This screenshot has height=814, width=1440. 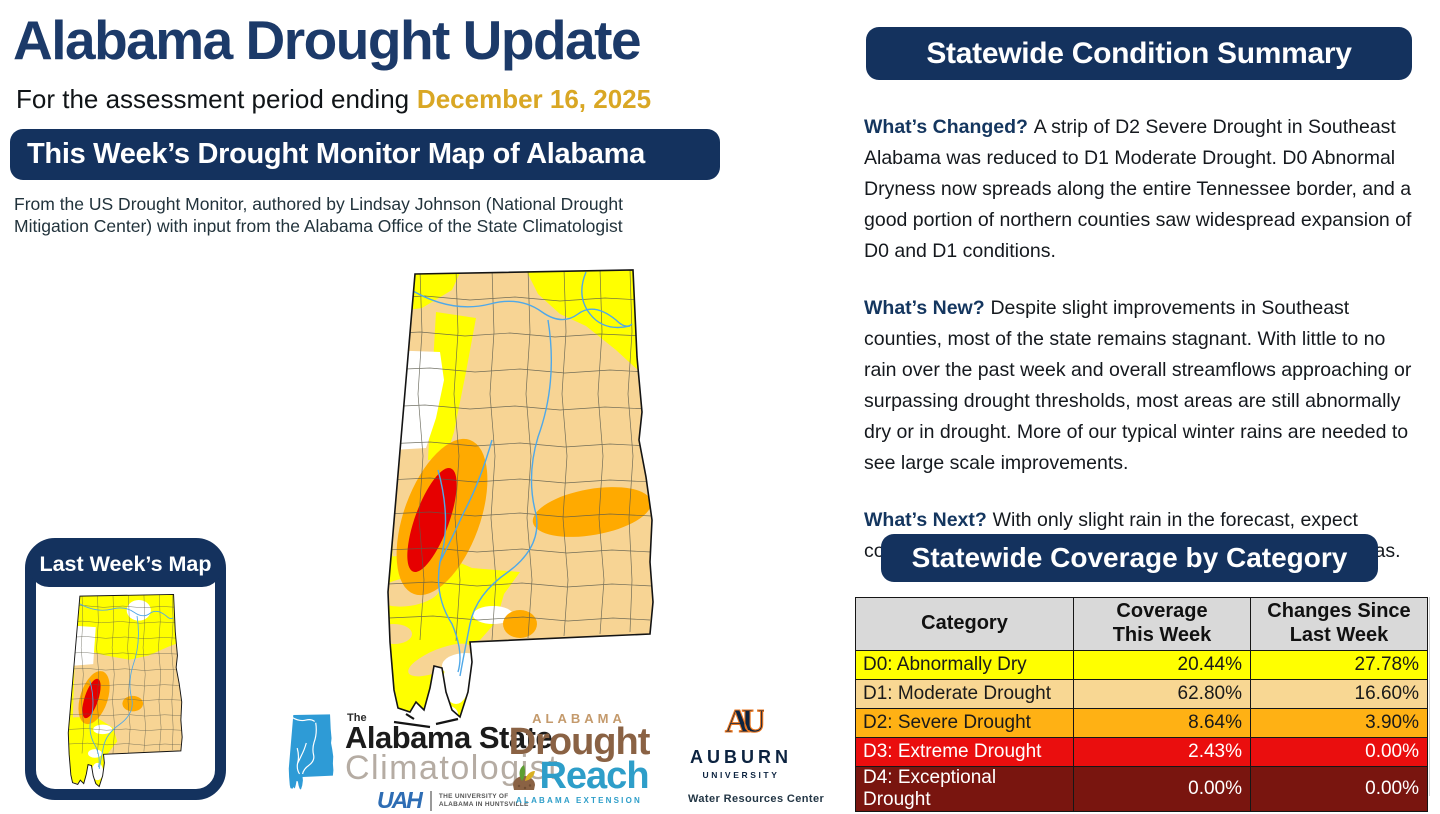 I want to click on whats-new-lead: What’s New?, so click(x=924, y=308).